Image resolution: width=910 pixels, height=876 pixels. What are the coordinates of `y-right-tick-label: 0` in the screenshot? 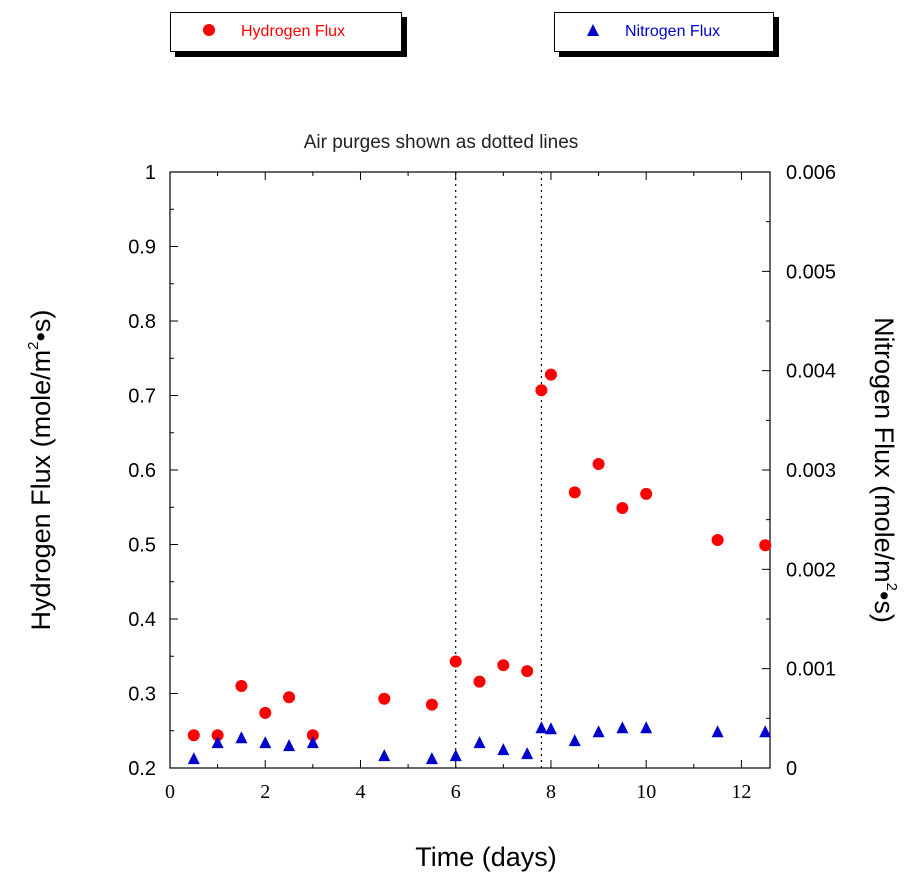 It's located at (791, 769).